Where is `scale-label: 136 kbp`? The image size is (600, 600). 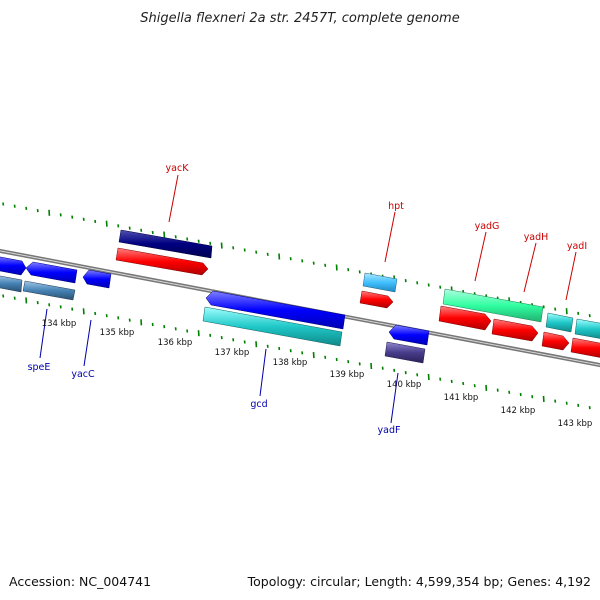 scale-label: 136 kbp is located at coordinates (175, 343).